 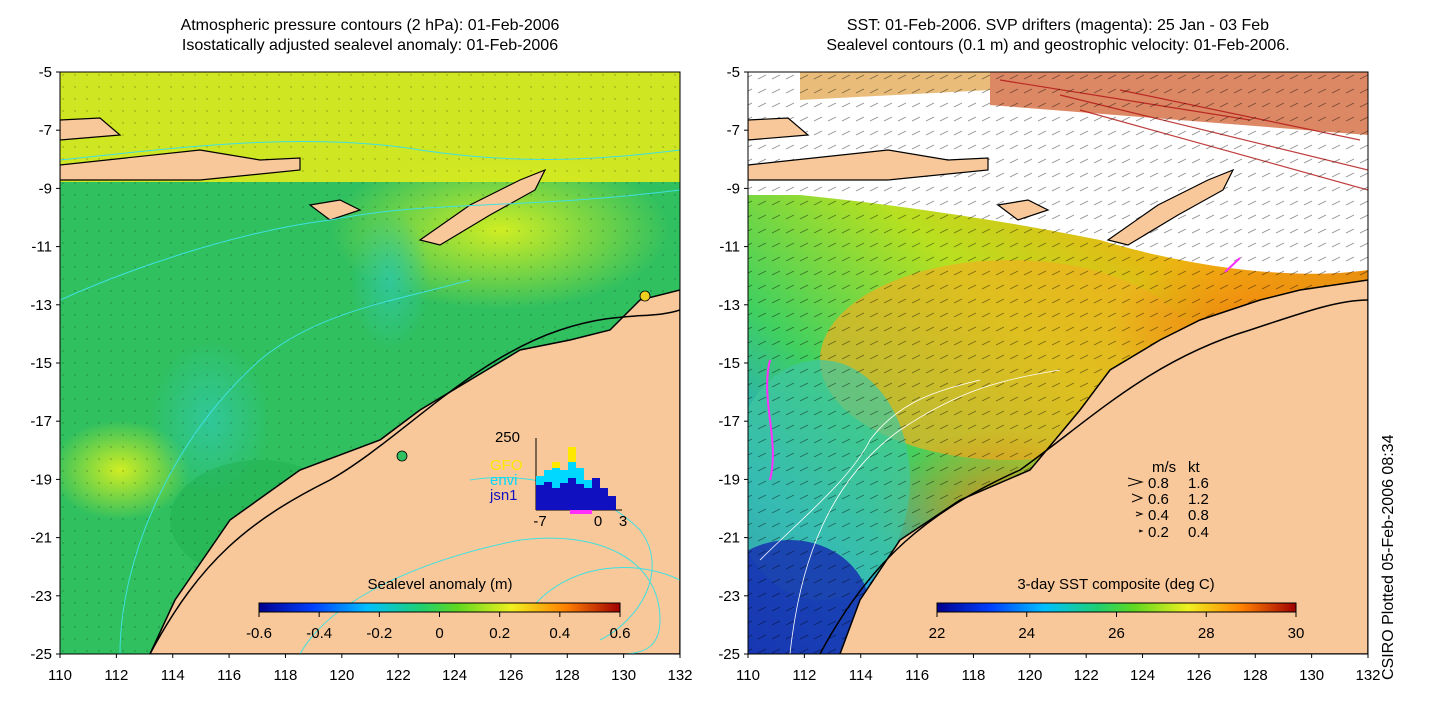 I want to click on x-tick-label: 116, so click(x=917, y=675).